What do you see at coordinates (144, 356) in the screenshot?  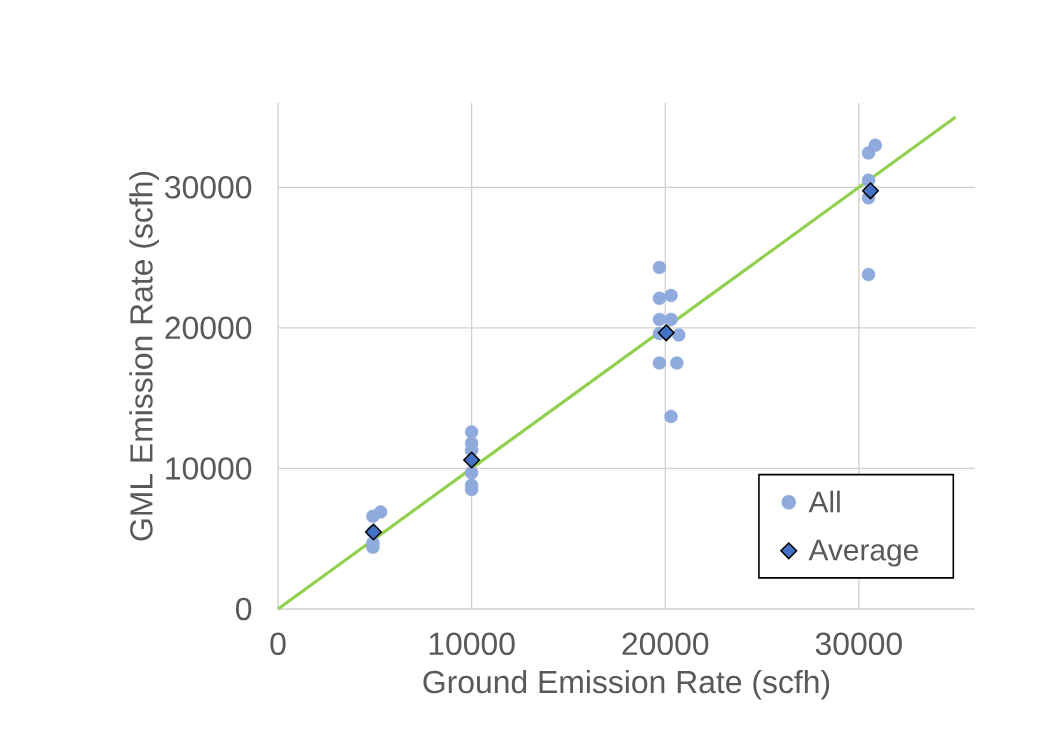 I see `y-axis-title: GML Emission Rate (scfh)` at bounding box center [144, 356].